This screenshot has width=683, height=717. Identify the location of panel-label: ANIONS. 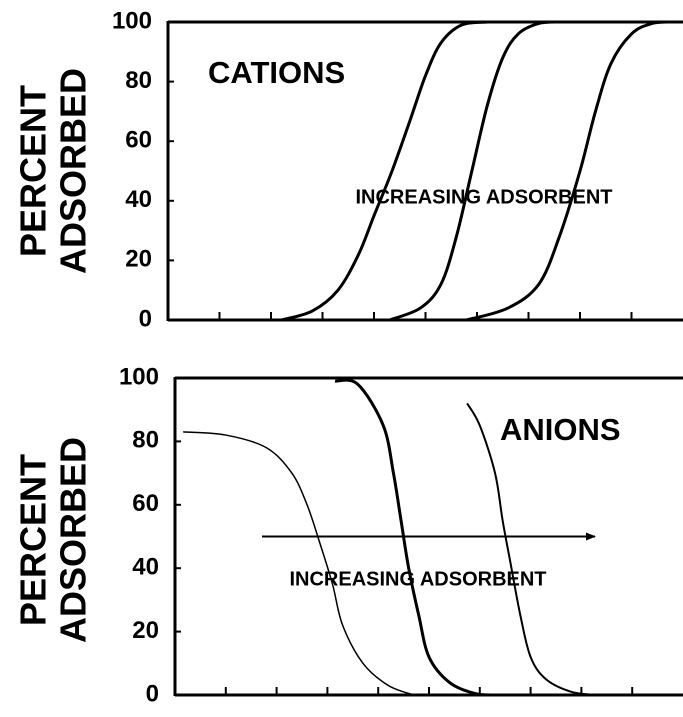
(560, 429).